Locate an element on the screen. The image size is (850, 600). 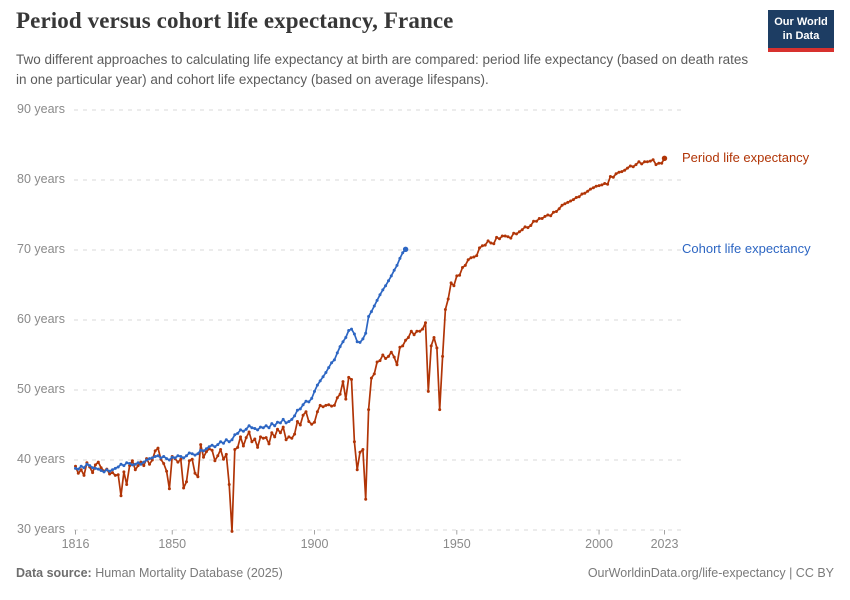
x-tick-label: 2000 is located at coordinates (599, 544).